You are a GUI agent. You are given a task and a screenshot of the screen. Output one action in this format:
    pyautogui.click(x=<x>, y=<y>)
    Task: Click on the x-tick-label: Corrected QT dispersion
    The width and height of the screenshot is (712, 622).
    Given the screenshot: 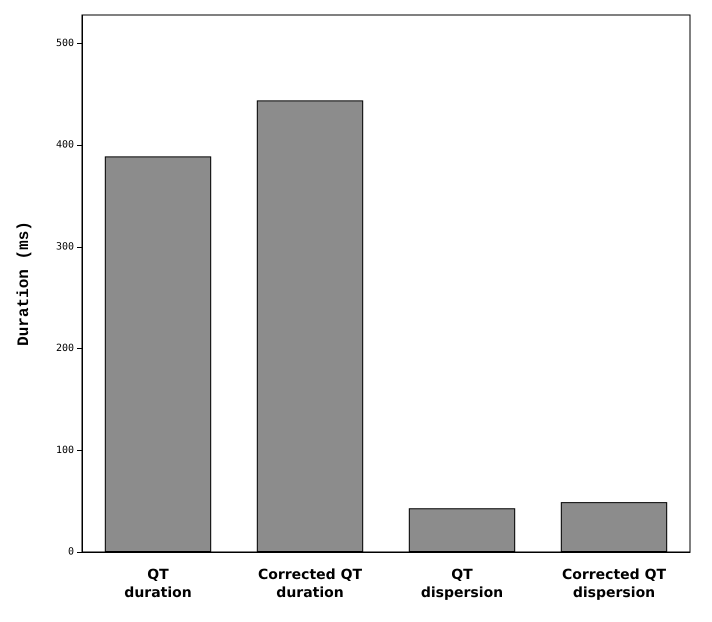 What is the action you would take?
    pyautogui.click(x=614, y=584)
    